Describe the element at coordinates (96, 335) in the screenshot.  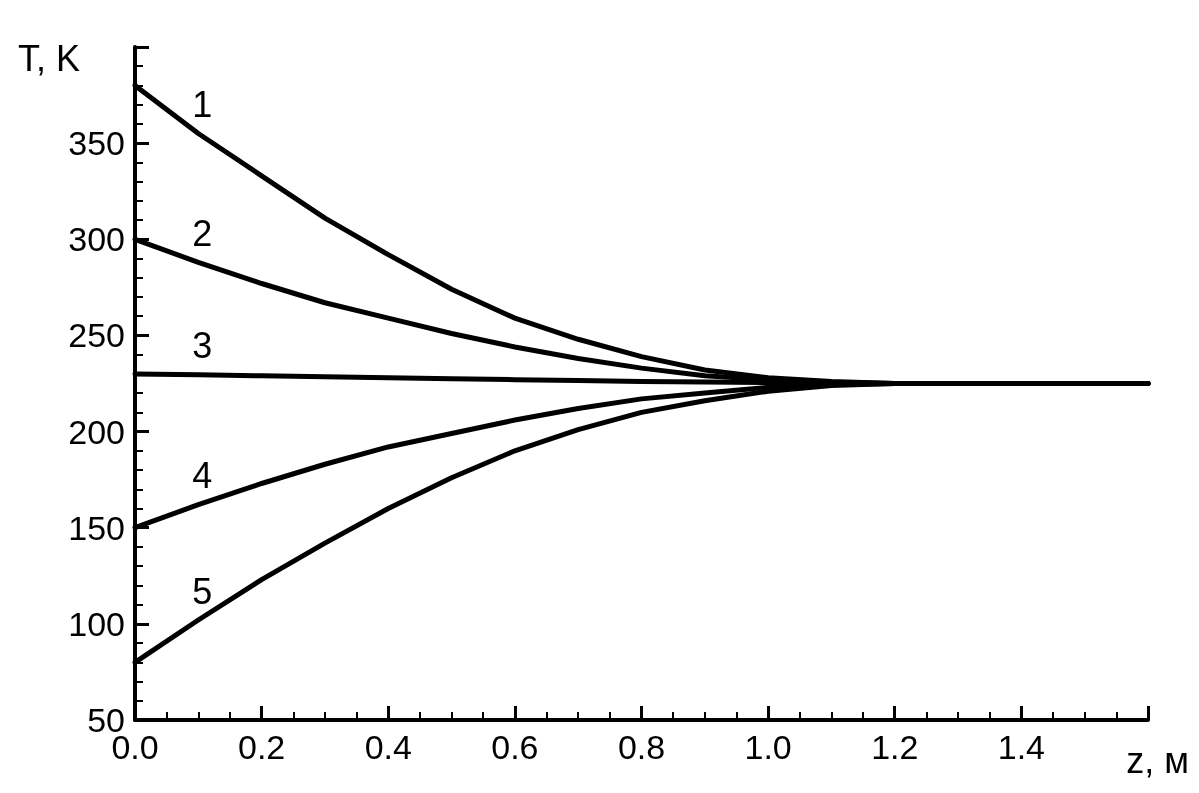
I see `y-tick-label: 250` at that location.